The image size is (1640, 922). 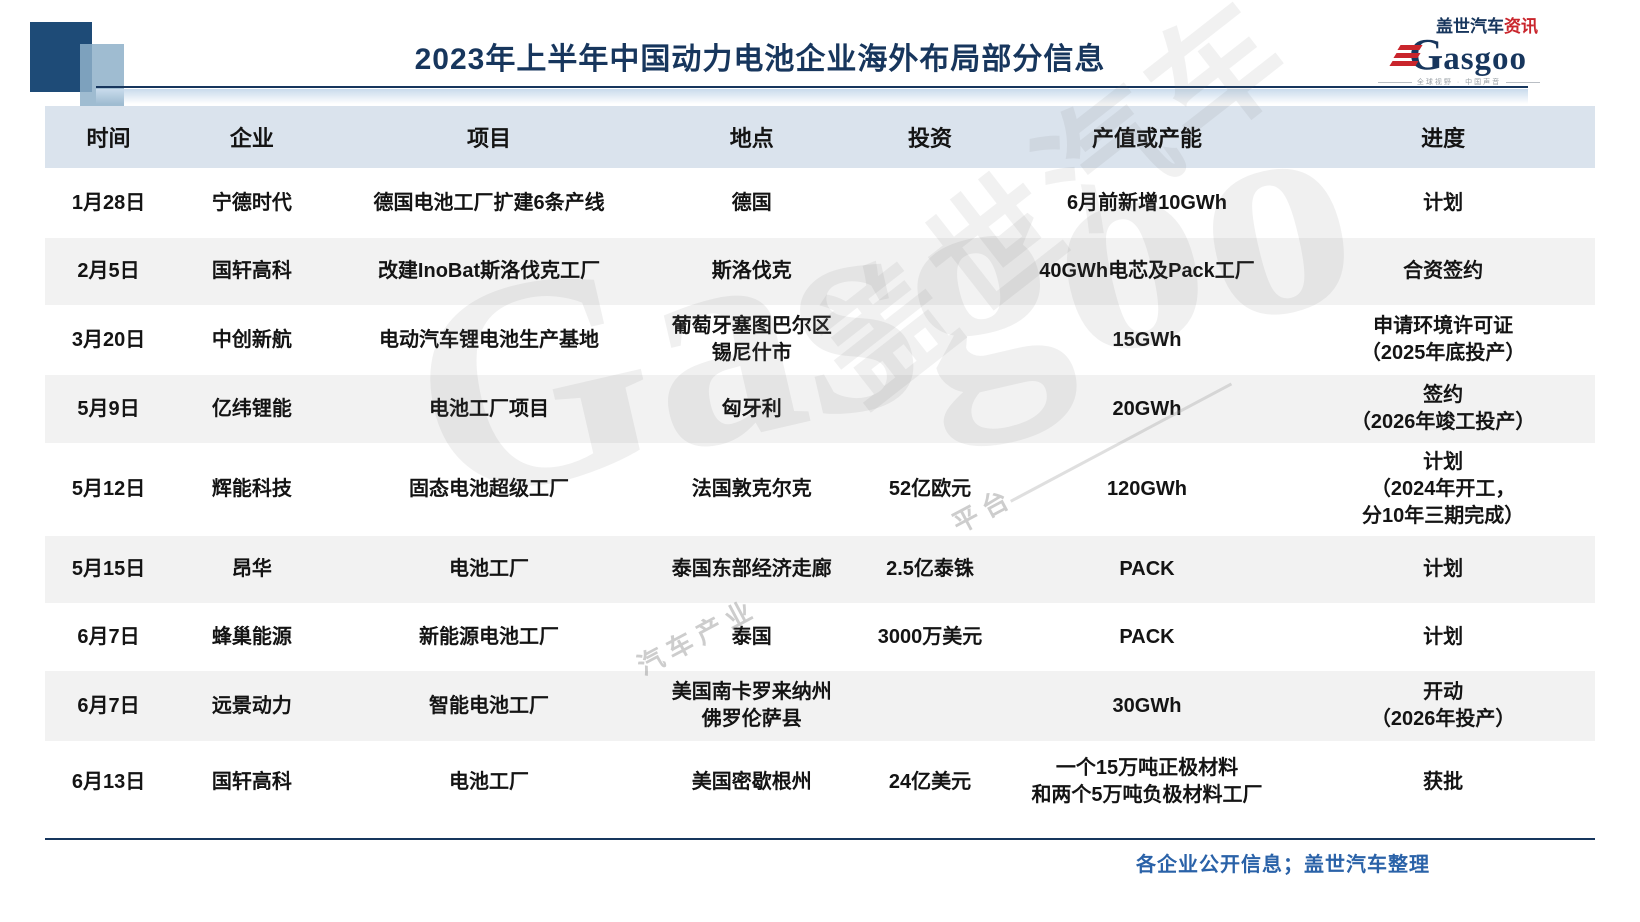 I want to click on table-header-row: 时间 企业 项目 地点 投资 产值或产能 进度, so click(x=820, y=137).